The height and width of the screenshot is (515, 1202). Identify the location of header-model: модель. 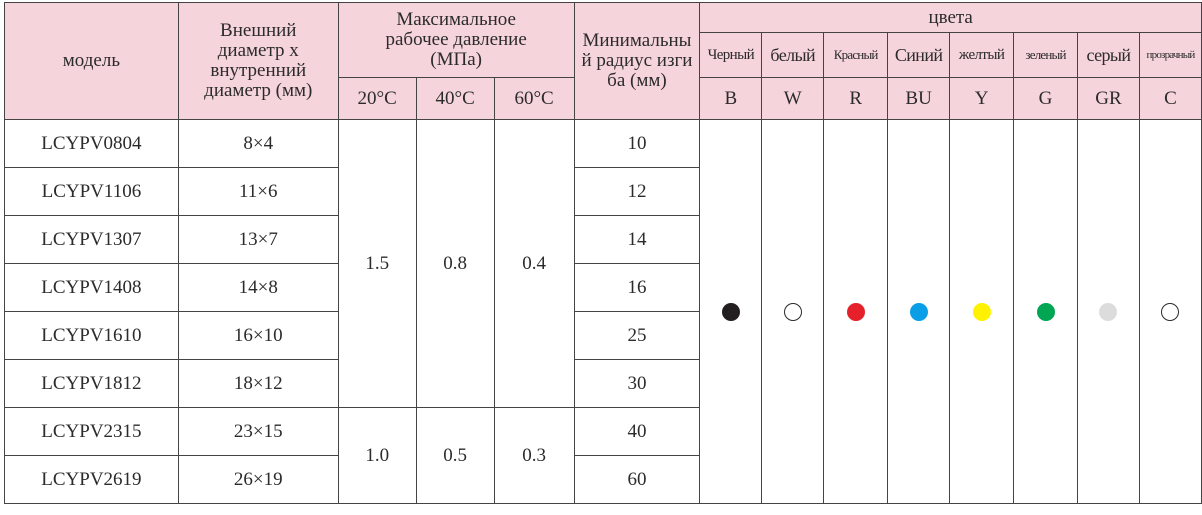
(91, 61).